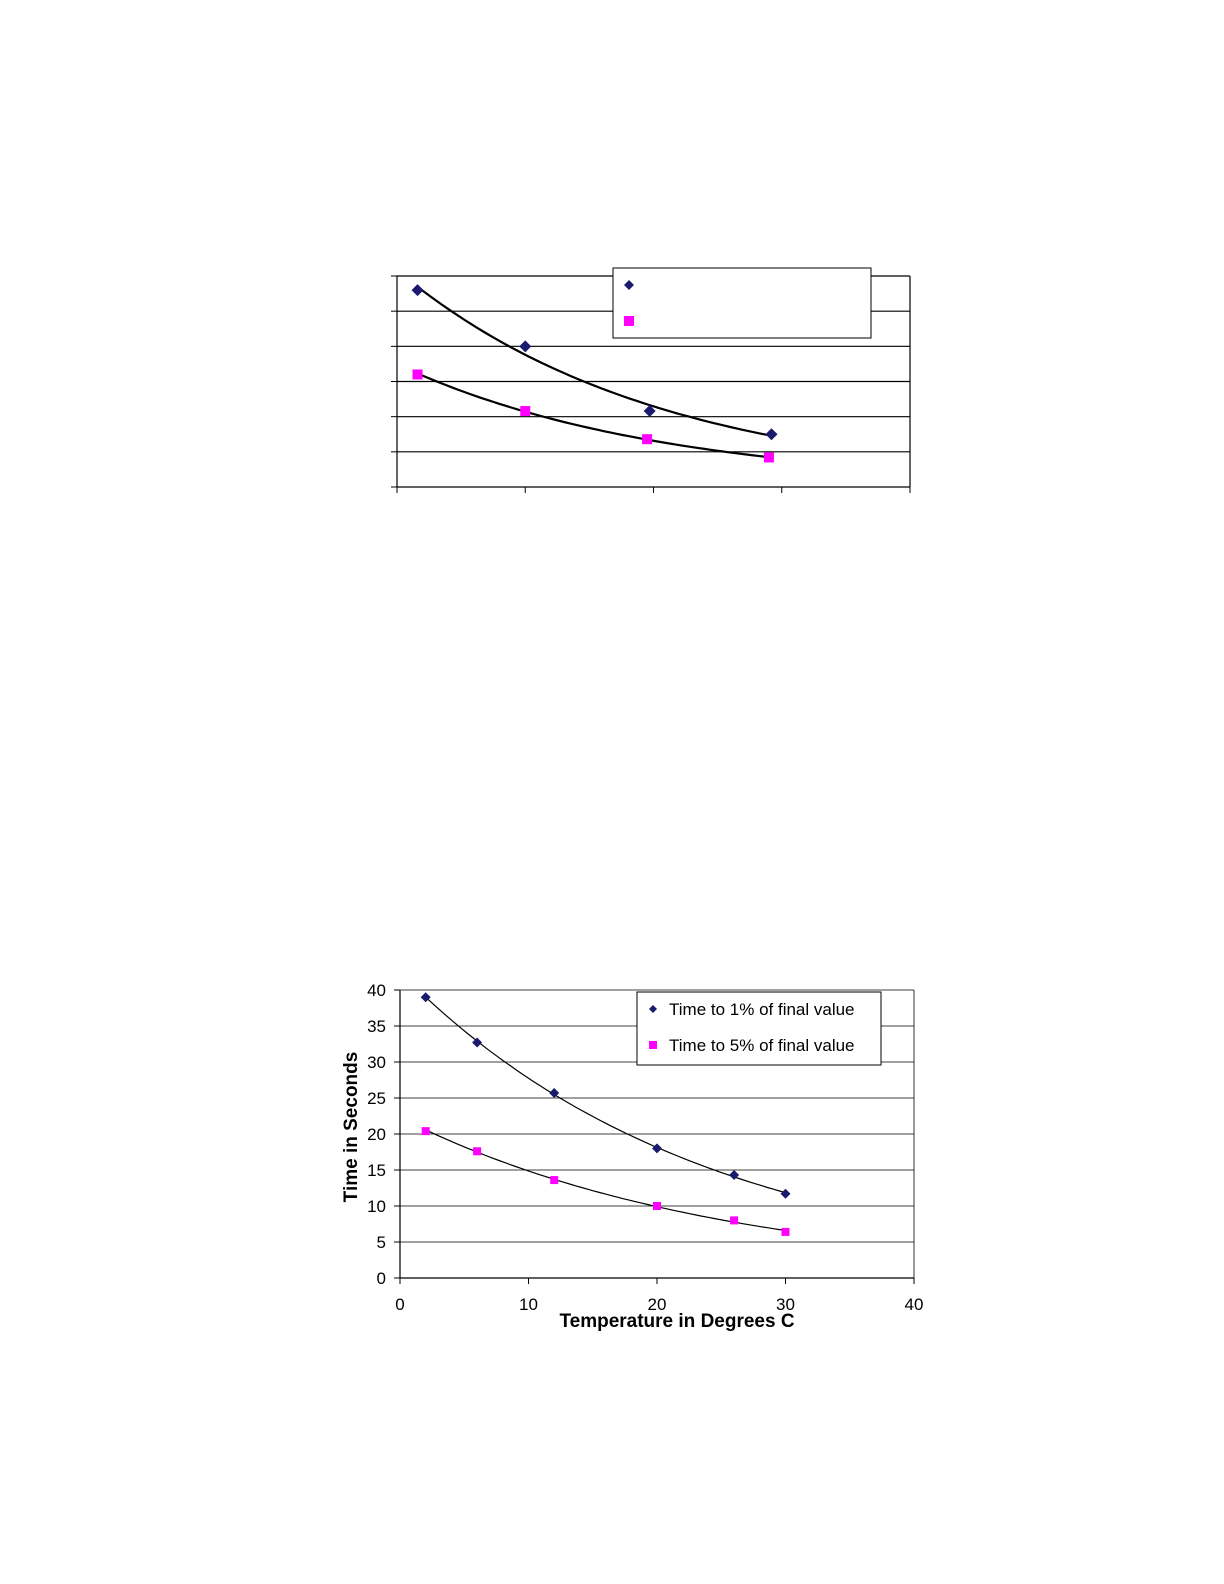 The image size is (1224, 1584). What do you see at coordinates (629, 321) in the screenshot?
I see `legend-marker-square` at bounding box center [629, 321].